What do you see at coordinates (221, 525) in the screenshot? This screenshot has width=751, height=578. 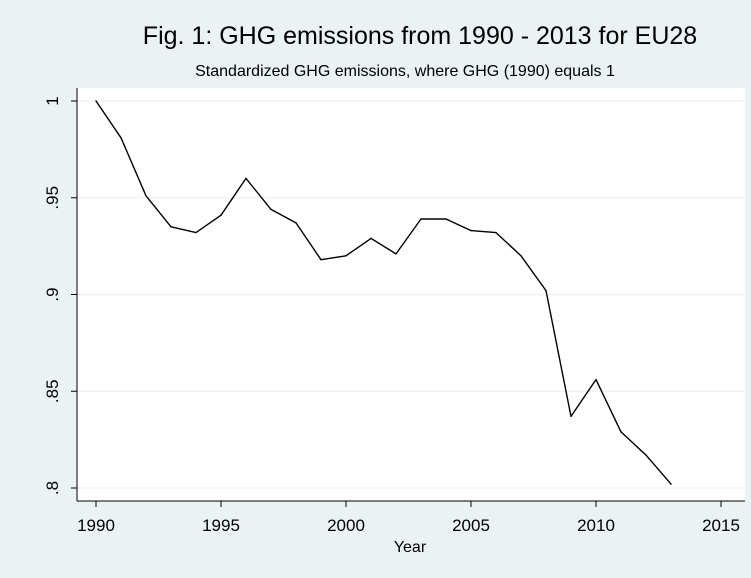 I see `x-tick-label-1: 1995` at bounding box center [221, 525].